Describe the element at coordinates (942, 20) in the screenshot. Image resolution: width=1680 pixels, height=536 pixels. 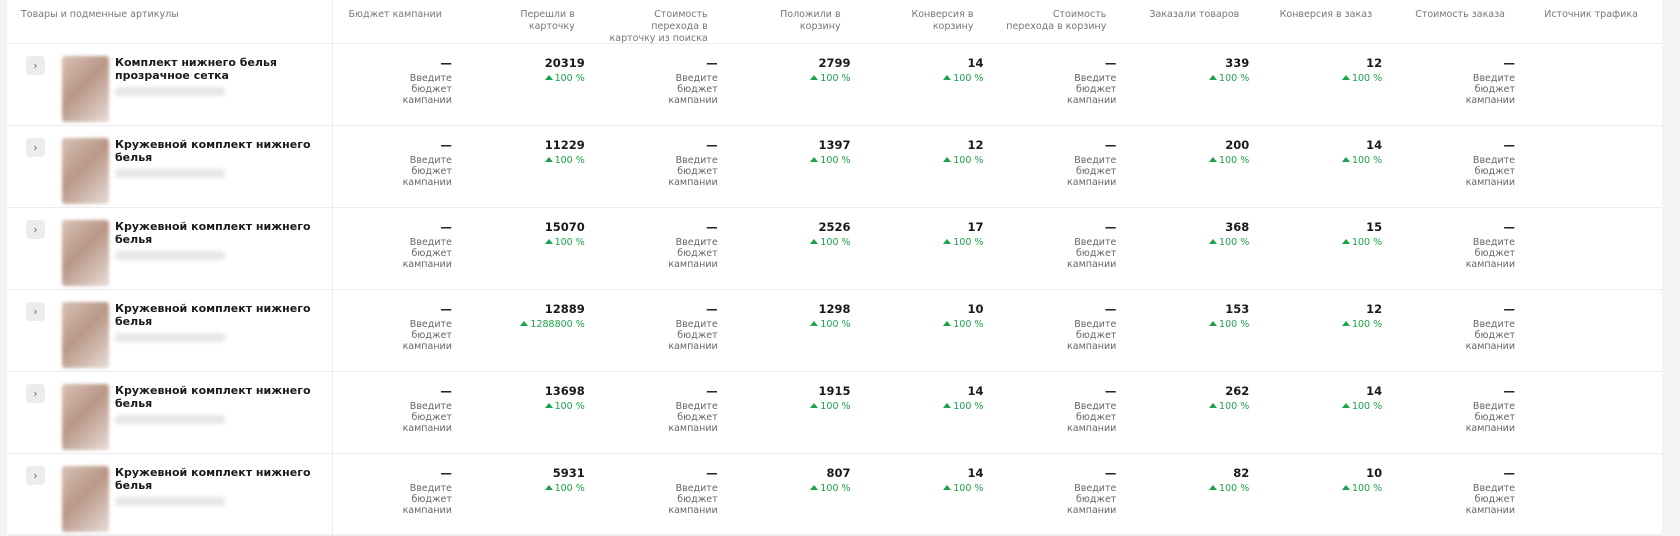
I see `column-header: Конверсия в корзину` at that location.